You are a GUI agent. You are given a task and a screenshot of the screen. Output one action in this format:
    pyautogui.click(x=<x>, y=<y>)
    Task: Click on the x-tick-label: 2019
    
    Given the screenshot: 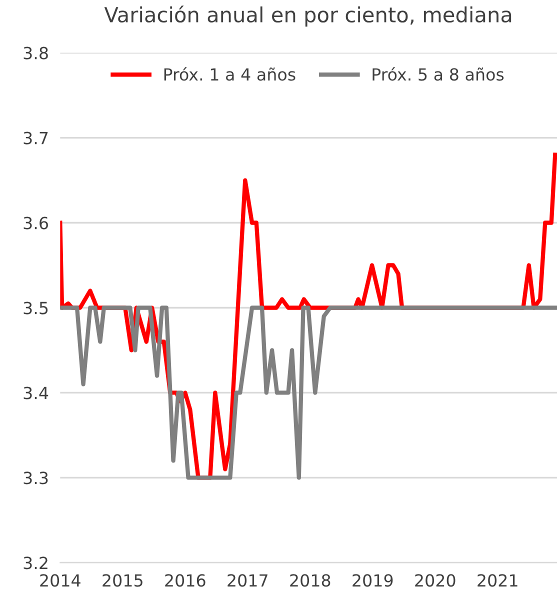 What is the action you would take?
    pyautogui.click(x=372, y=580)
    